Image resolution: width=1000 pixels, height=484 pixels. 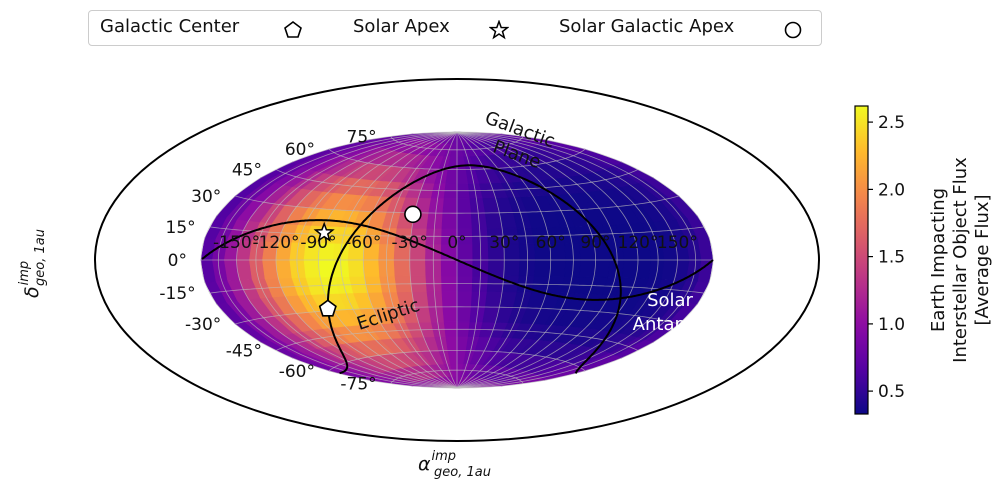 I want to click on y-tick-label: 15°, so click(x=181, y=228).